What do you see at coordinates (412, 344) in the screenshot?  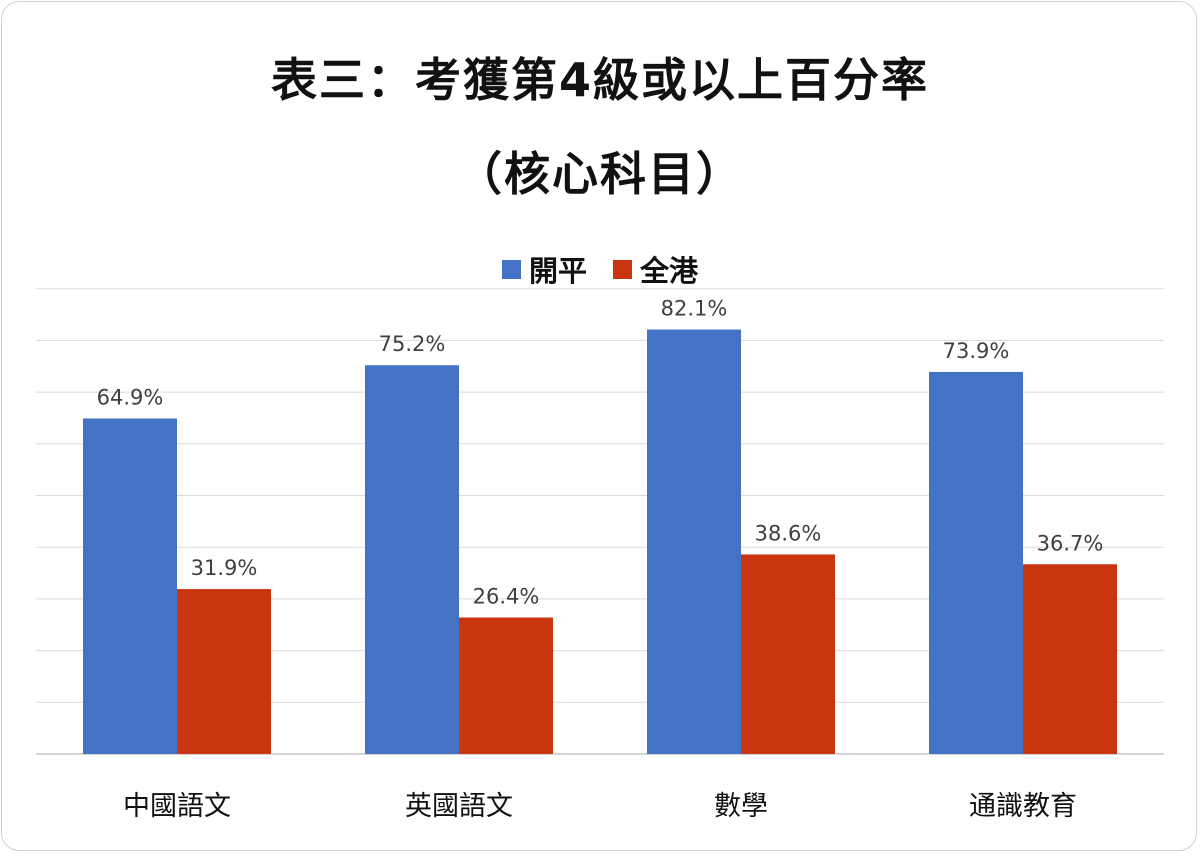 I see `data-label-kaiping-1: 75.2%` at bounding box center [412, 344].